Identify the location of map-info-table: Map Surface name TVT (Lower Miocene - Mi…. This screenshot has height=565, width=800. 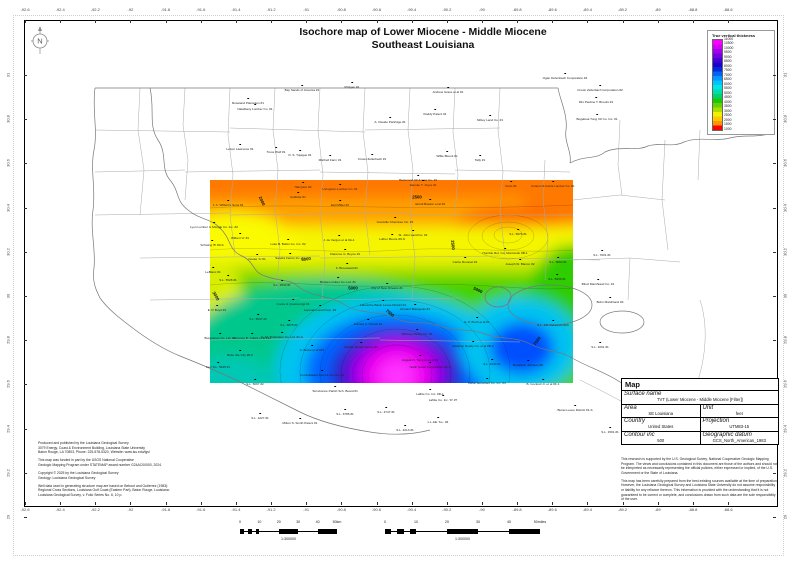
(700, 411).